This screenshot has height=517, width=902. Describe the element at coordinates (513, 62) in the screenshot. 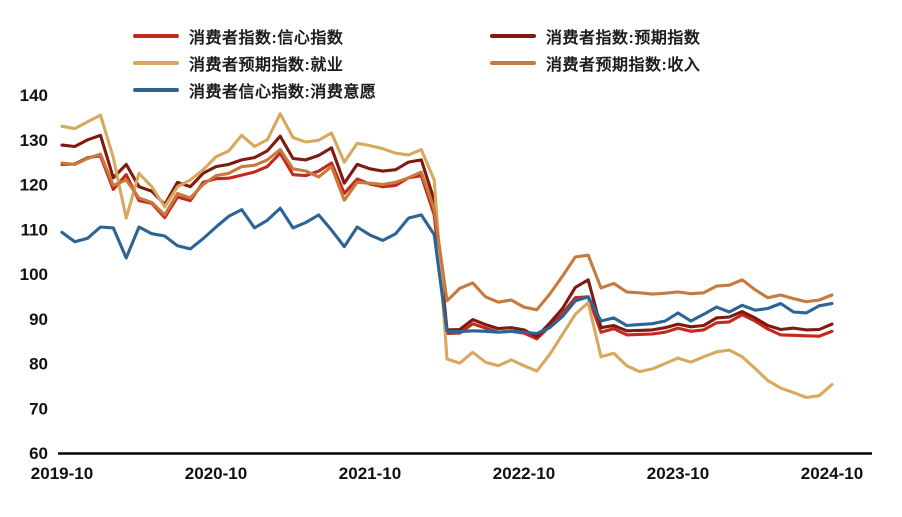

I see `legend-swatch-income` at that location.